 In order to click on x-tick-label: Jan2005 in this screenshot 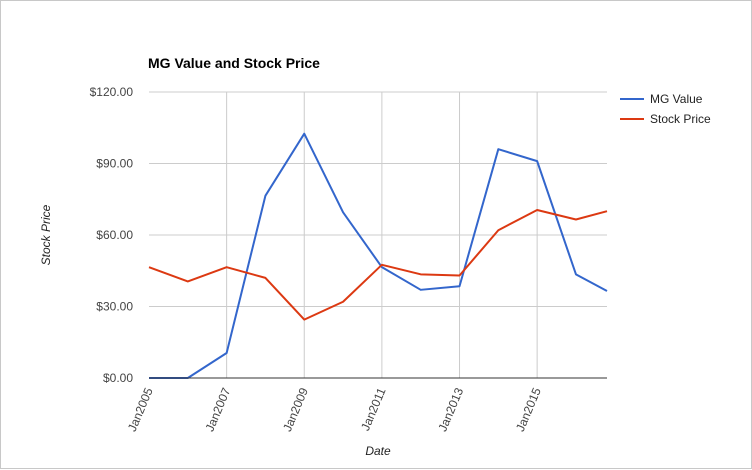, I will do `click(140, 409)`.